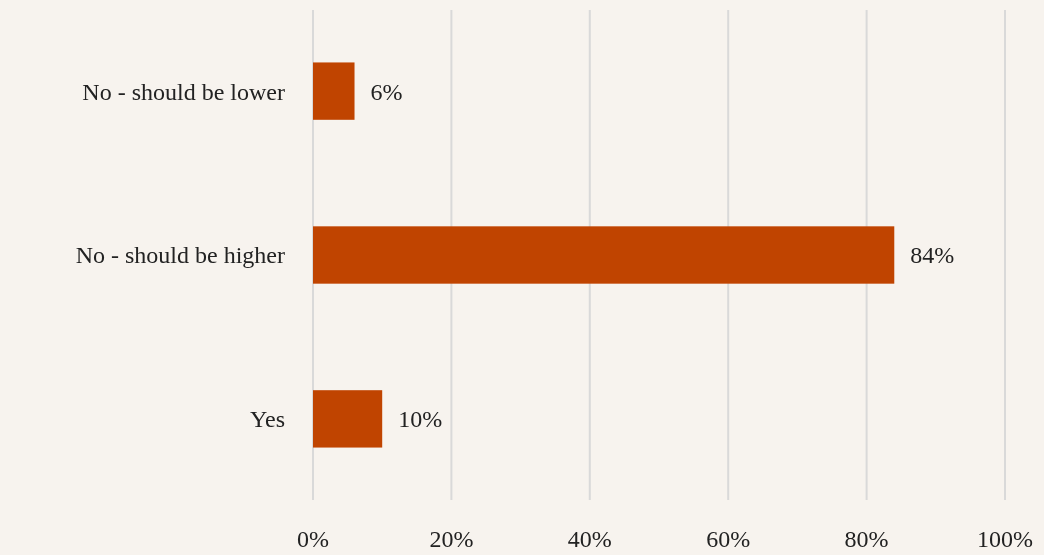 This screenshot has width=1044, height=555. What do you see at coordinates (313, 539) in the screenshot?
I see `x-tick-label: 0%` at bounding box center [313, 539].